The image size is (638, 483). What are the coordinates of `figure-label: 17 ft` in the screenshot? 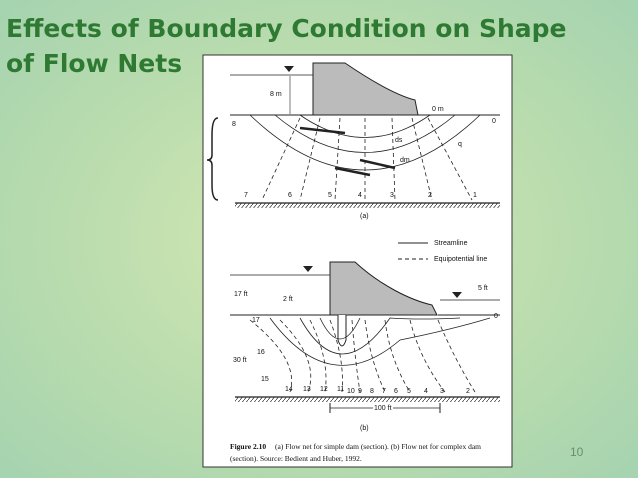 It's located at (241, 294).